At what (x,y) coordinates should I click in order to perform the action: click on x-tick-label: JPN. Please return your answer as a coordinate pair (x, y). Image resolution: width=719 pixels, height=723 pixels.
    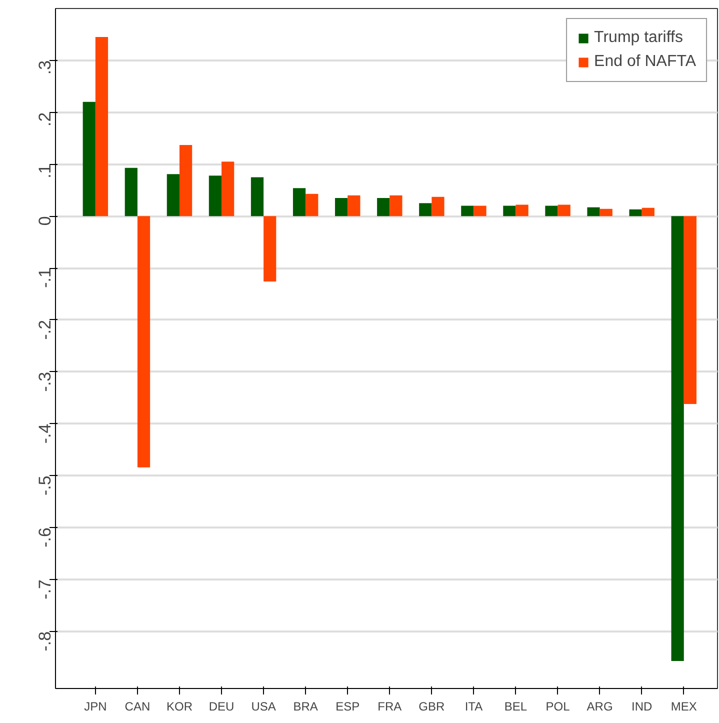
    Looking at the image, I should click on (95, 707).